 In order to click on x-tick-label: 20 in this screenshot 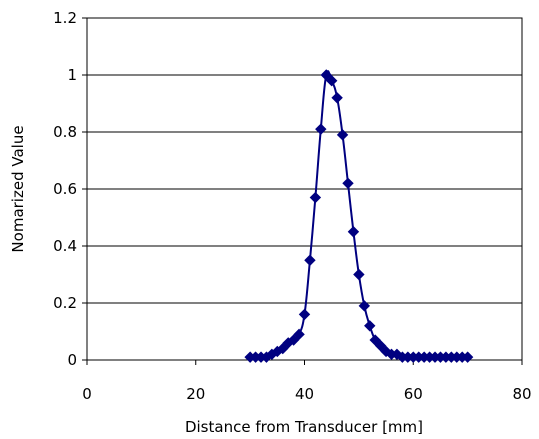, I will do `click(195, 394)`.